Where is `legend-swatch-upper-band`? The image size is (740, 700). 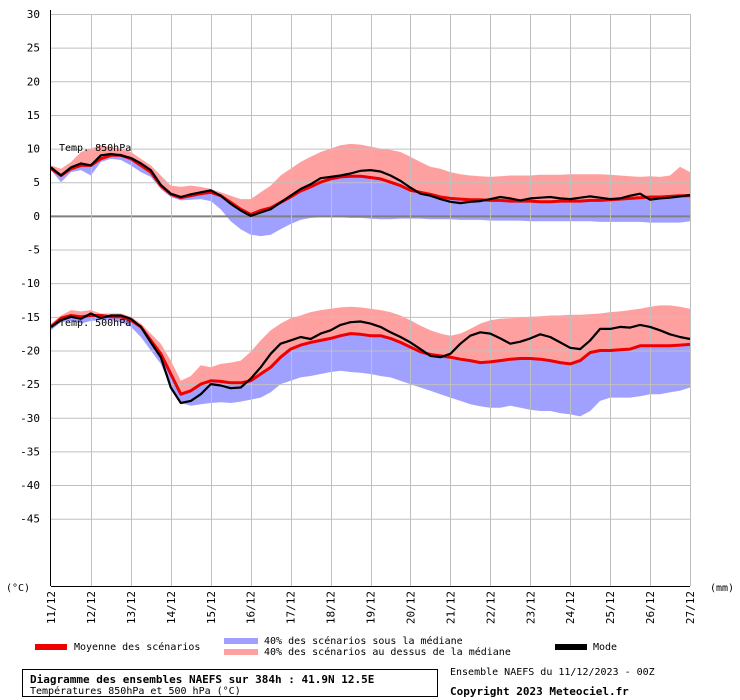
legend-swatch-upper-band is located at coordinates (241, 652).